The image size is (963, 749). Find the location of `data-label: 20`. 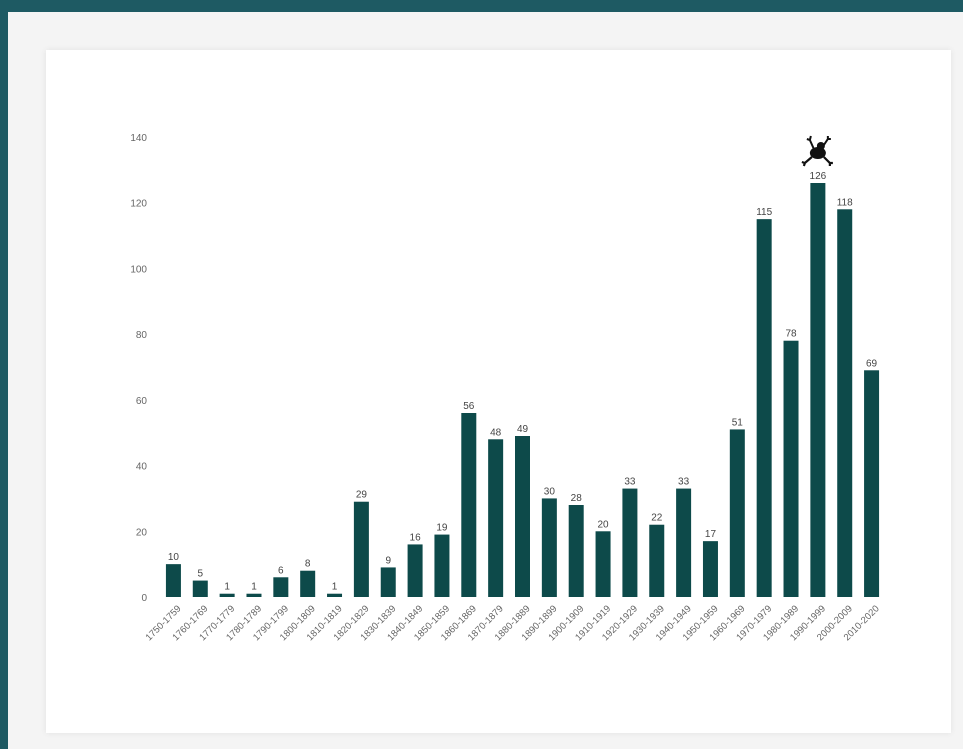

data-label: 20 is located at coordinates (603, 524).